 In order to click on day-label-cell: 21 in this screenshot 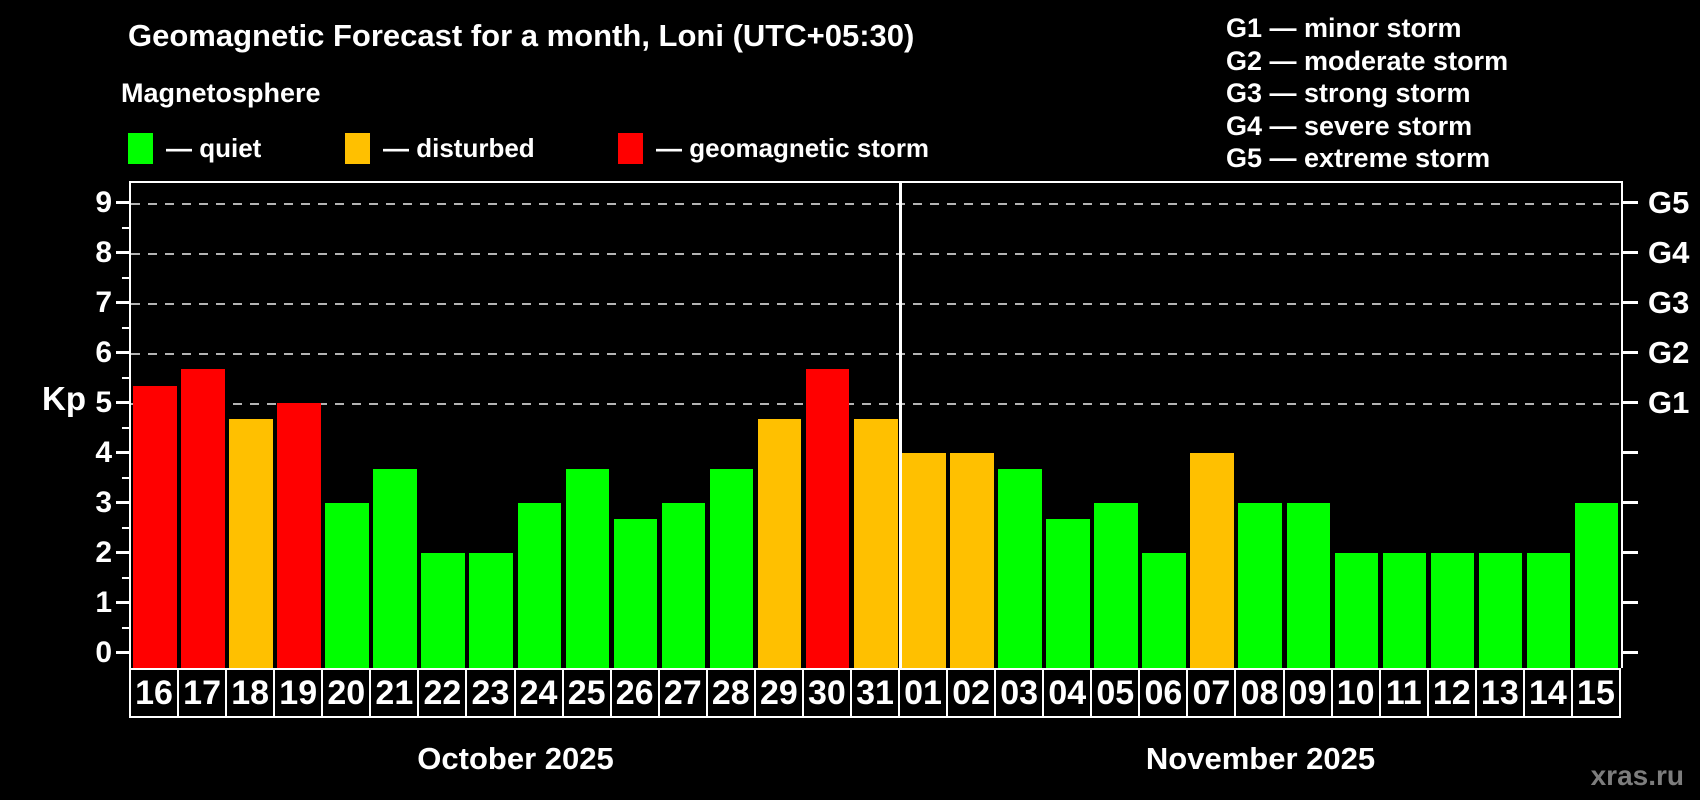, I will do `click(394, 693)`.